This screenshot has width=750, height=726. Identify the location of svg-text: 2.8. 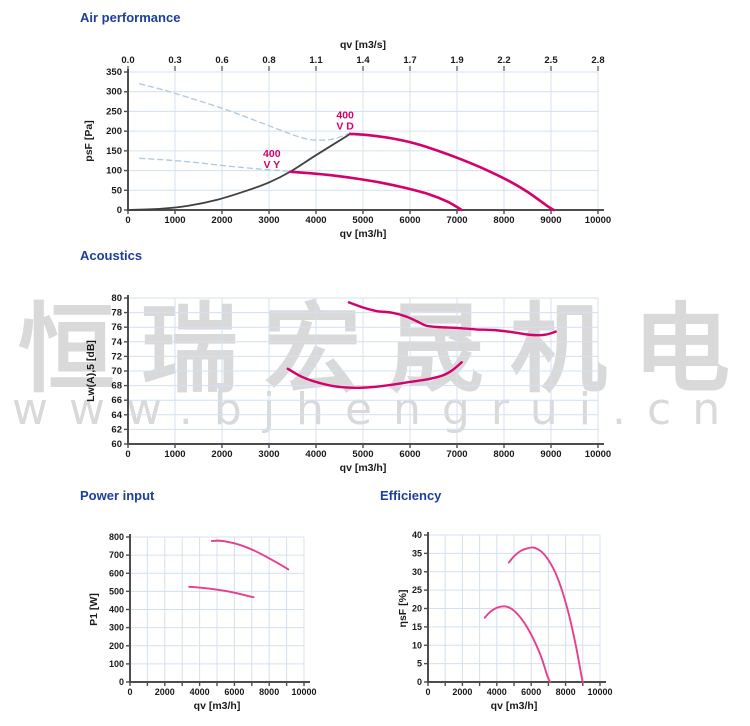
(597, 60).